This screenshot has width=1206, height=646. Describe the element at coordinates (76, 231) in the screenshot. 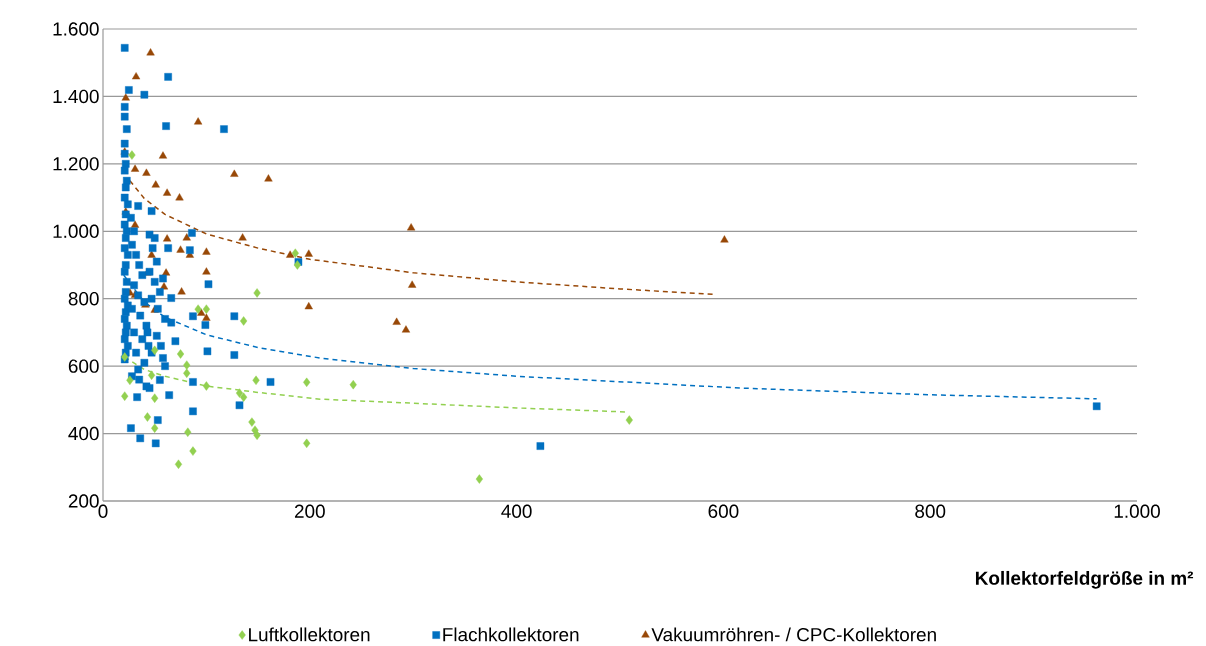

I see `y-tick-label: 1.000` at that location.